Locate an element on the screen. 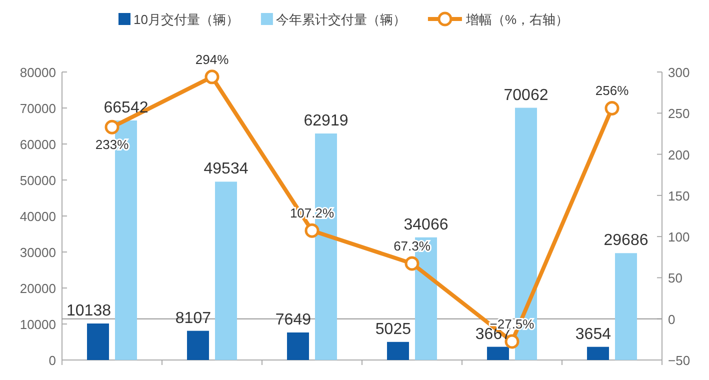  data-label: 29686 is located at coordinates (626, 241).